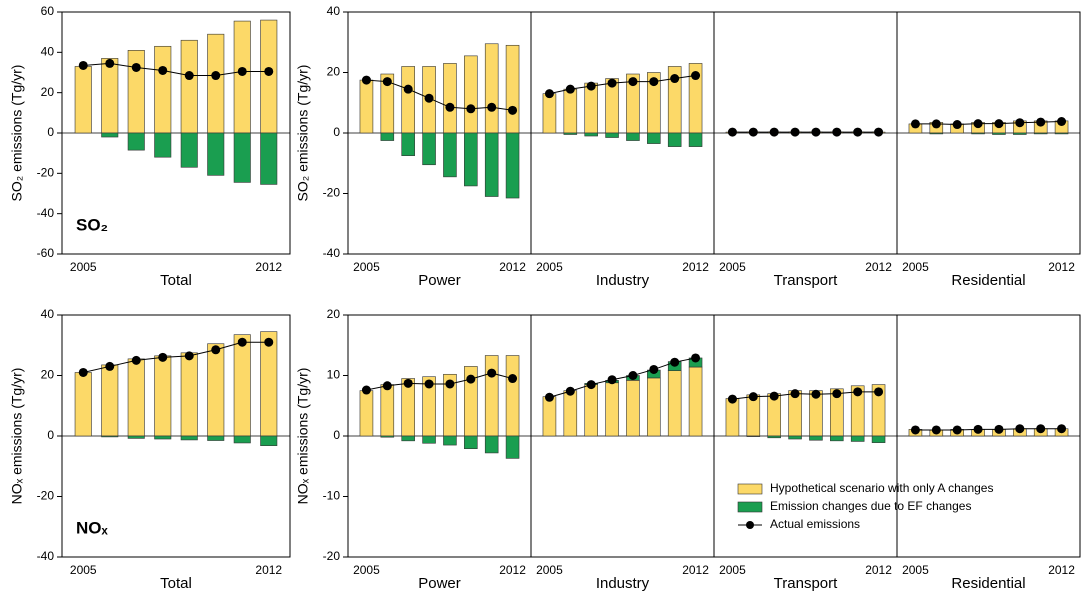 The height and width of the screenshot is (601, 1085). I want to click on y-tick-label: 40, so click(48, 52).